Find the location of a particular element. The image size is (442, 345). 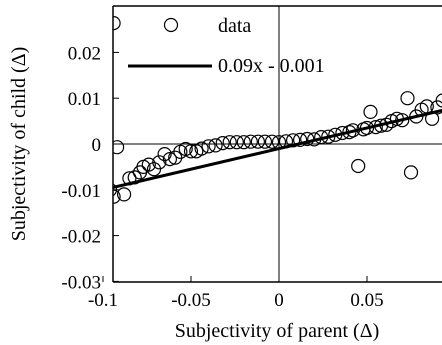

x-tick-label: -0.1 is located at coordinates (103, 300).